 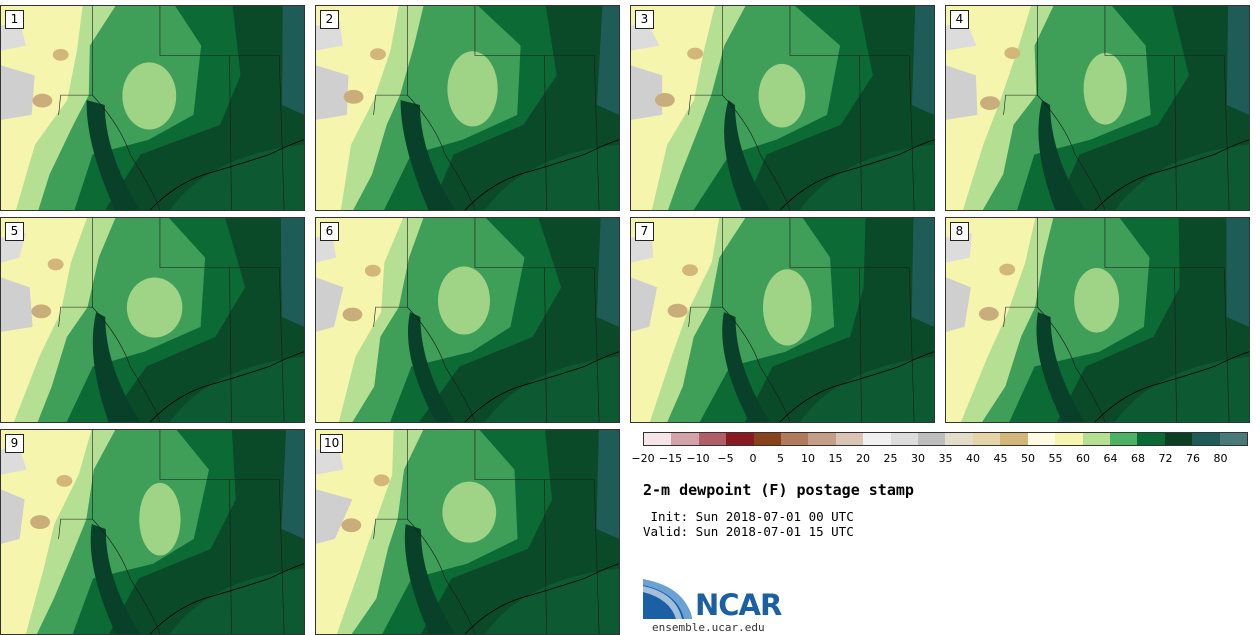 I want to click on colorbar-tick-label: 55, so click(x=1055, y=458).